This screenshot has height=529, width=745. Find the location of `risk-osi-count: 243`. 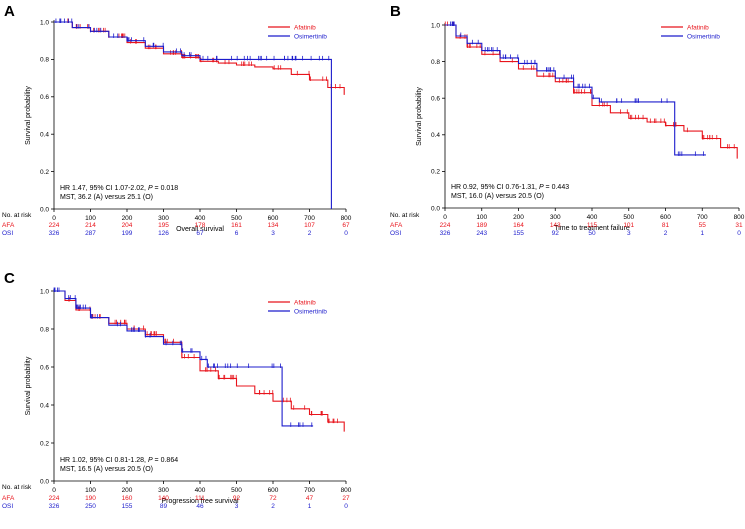

risk-osi-count: 243 is located at coordinates (481, 233).